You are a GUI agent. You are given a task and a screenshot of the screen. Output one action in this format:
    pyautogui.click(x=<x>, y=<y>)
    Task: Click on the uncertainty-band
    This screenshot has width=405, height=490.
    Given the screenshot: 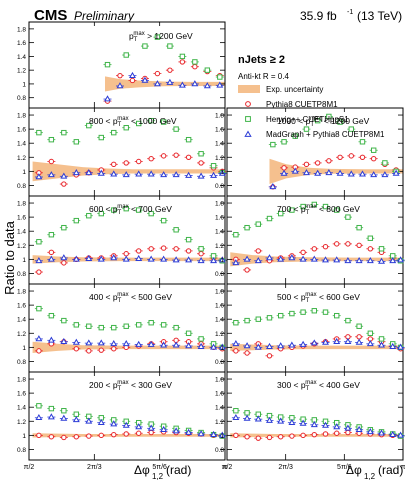 What is the action you would take?
    pyautogui.click(x=165, y=84)
    